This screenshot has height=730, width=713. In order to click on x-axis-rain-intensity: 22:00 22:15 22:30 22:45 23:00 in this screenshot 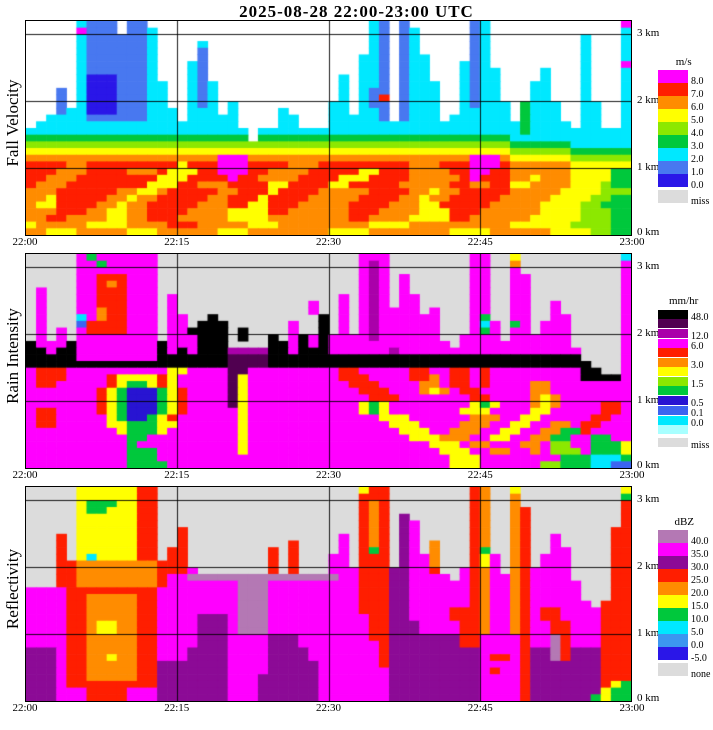, I will do `click(328, 476)`.